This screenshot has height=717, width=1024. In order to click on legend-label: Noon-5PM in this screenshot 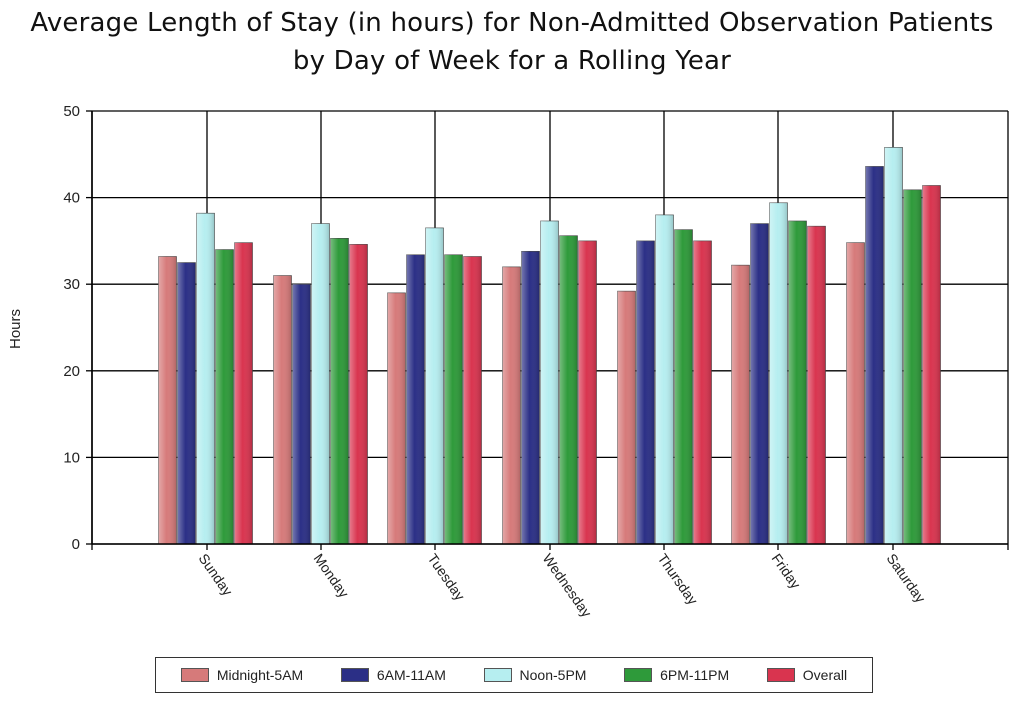, I will do `click(553, 675)`.